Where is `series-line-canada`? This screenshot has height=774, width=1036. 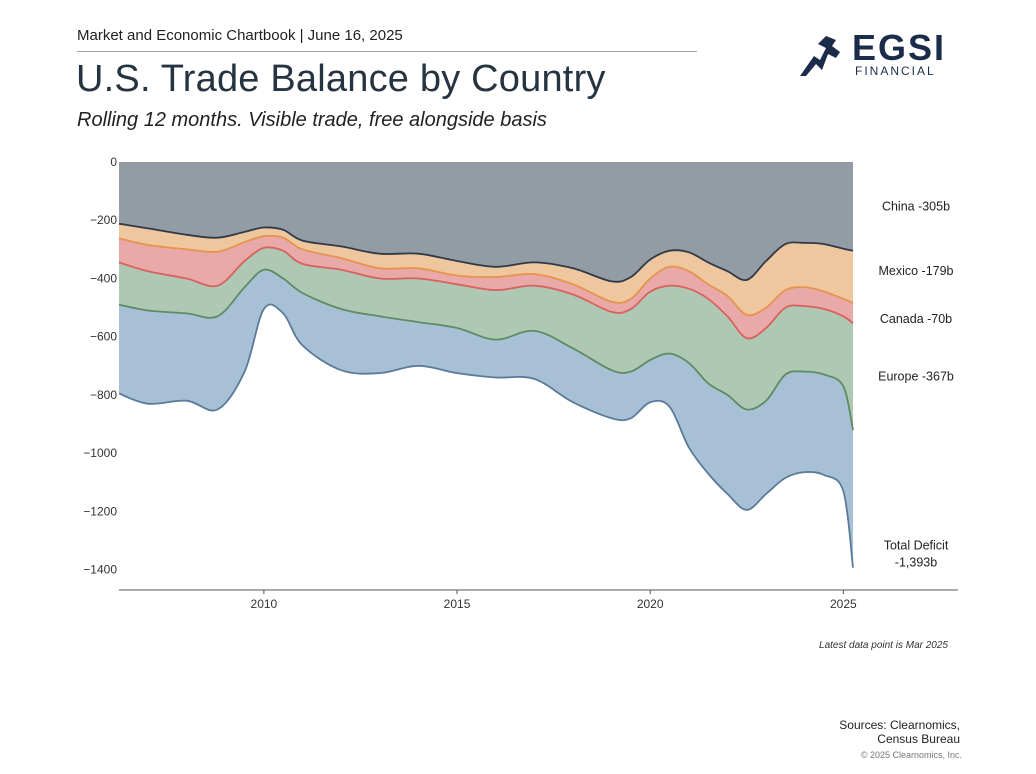 series-line-canada is located at coordinates (486, 293).